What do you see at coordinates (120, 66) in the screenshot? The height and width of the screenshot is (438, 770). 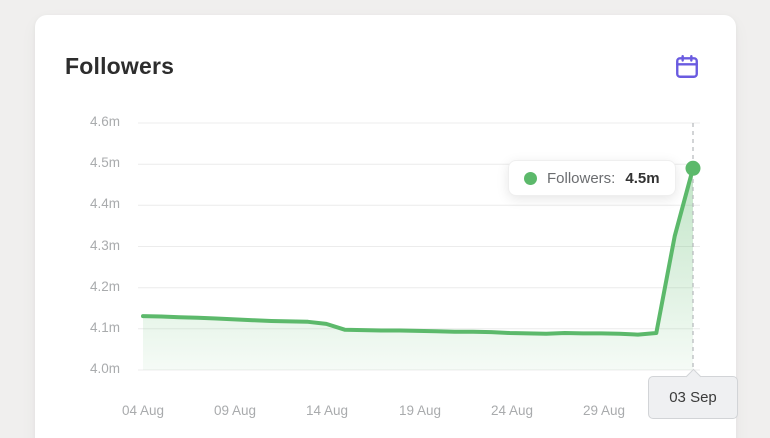 I see `card-title: Followers` at bounding box center [120, 66].